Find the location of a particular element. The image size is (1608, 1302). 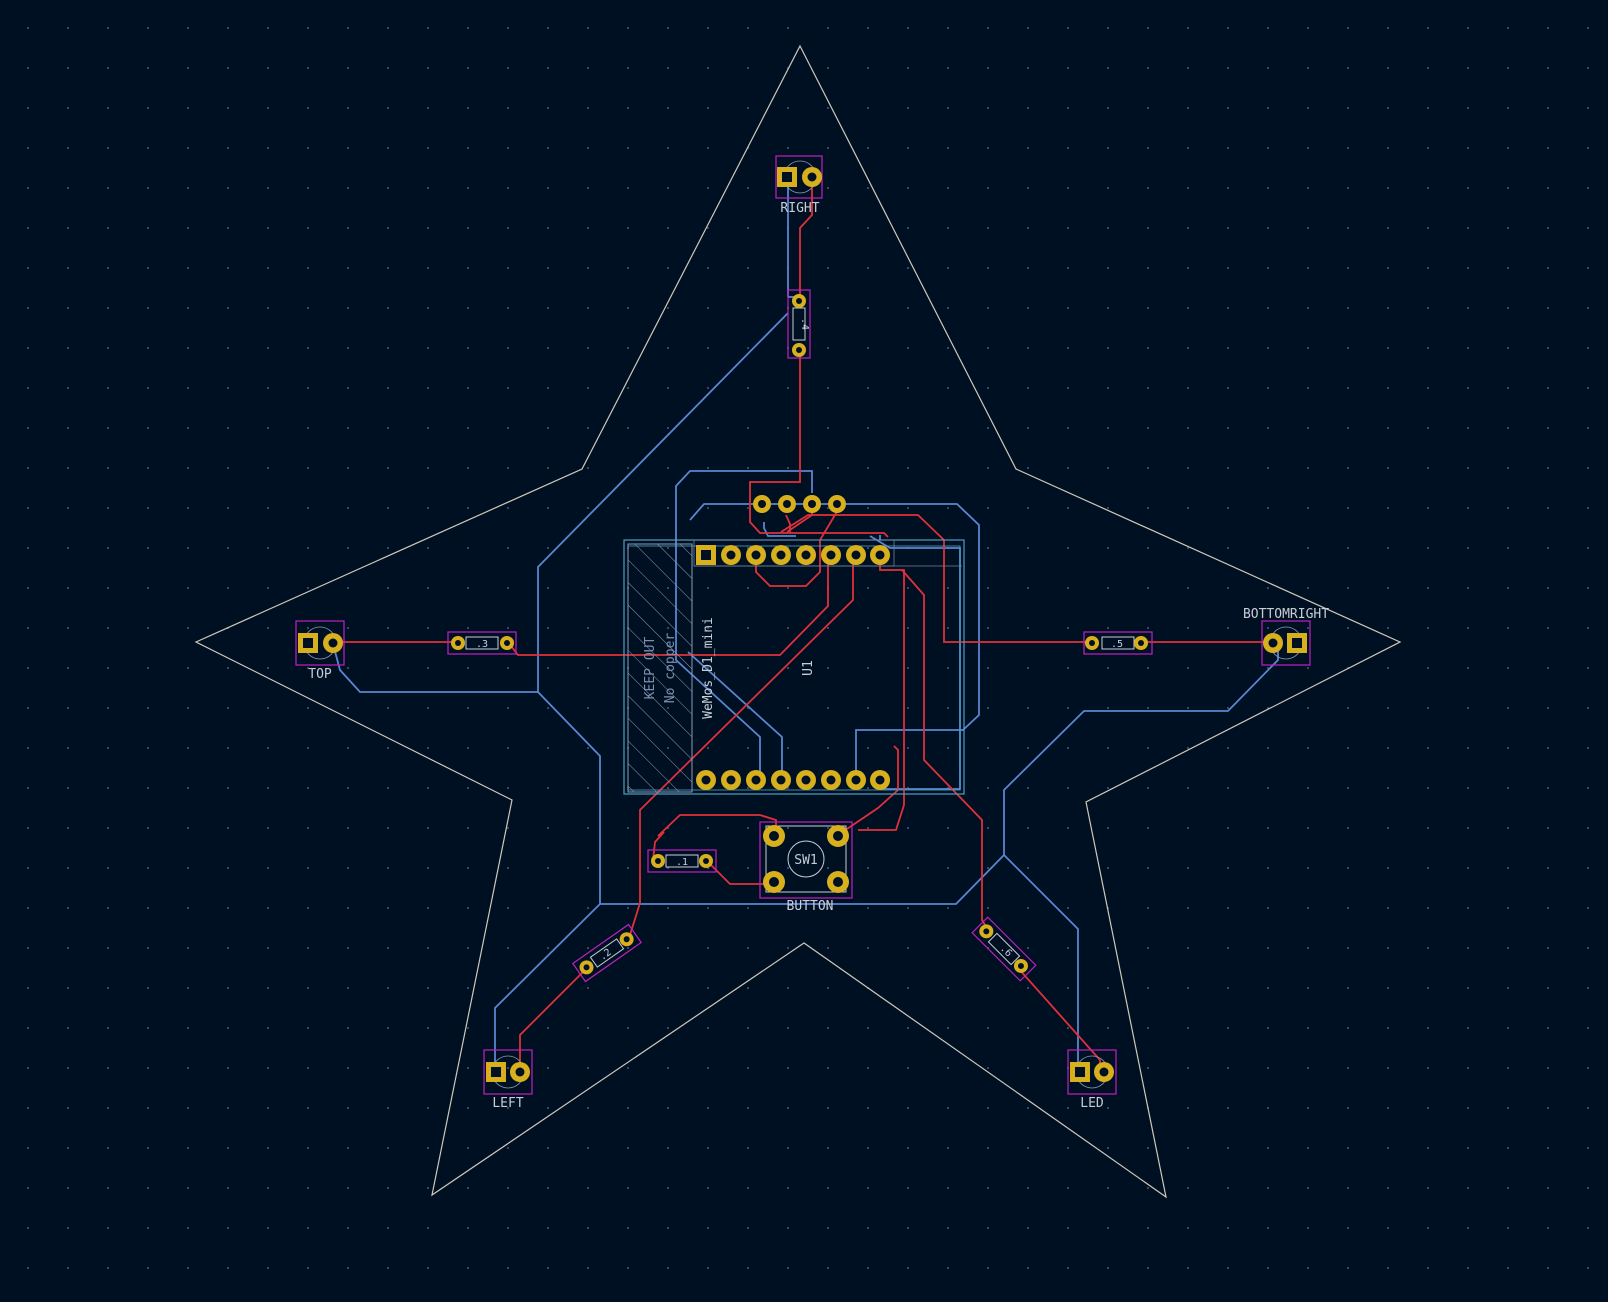

label-wemos: WeMos_D1_mini is located at coordinates (708, 668).